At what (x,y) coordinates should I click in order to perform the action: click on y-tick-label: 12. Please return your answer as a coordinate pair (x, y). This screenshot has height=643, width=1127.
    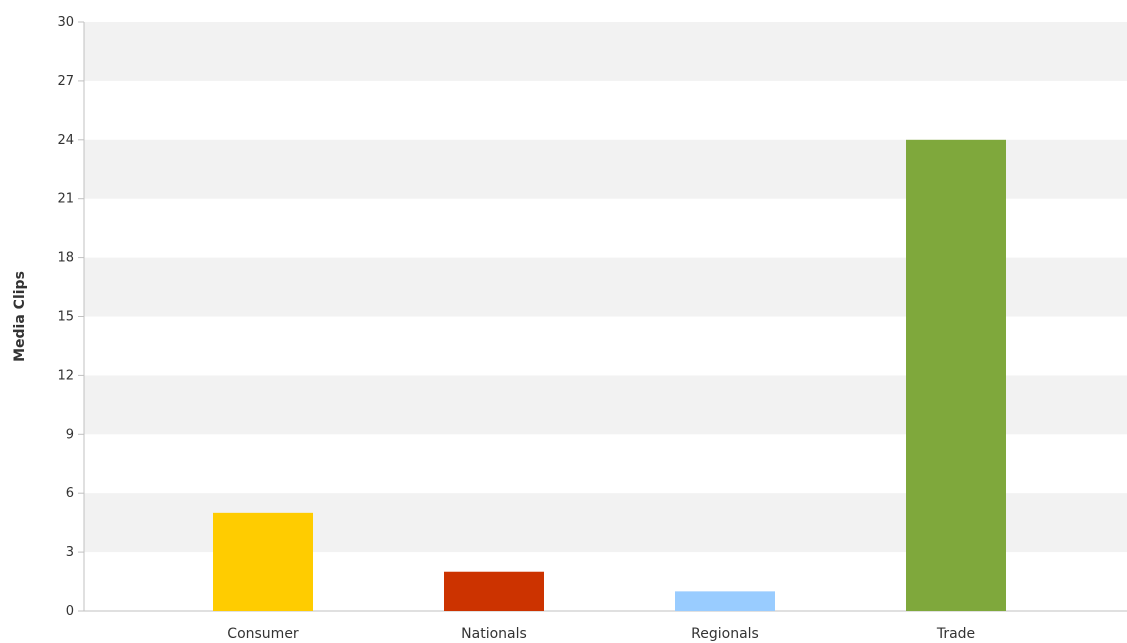
    Looking at the image, I should click on (65, 375).